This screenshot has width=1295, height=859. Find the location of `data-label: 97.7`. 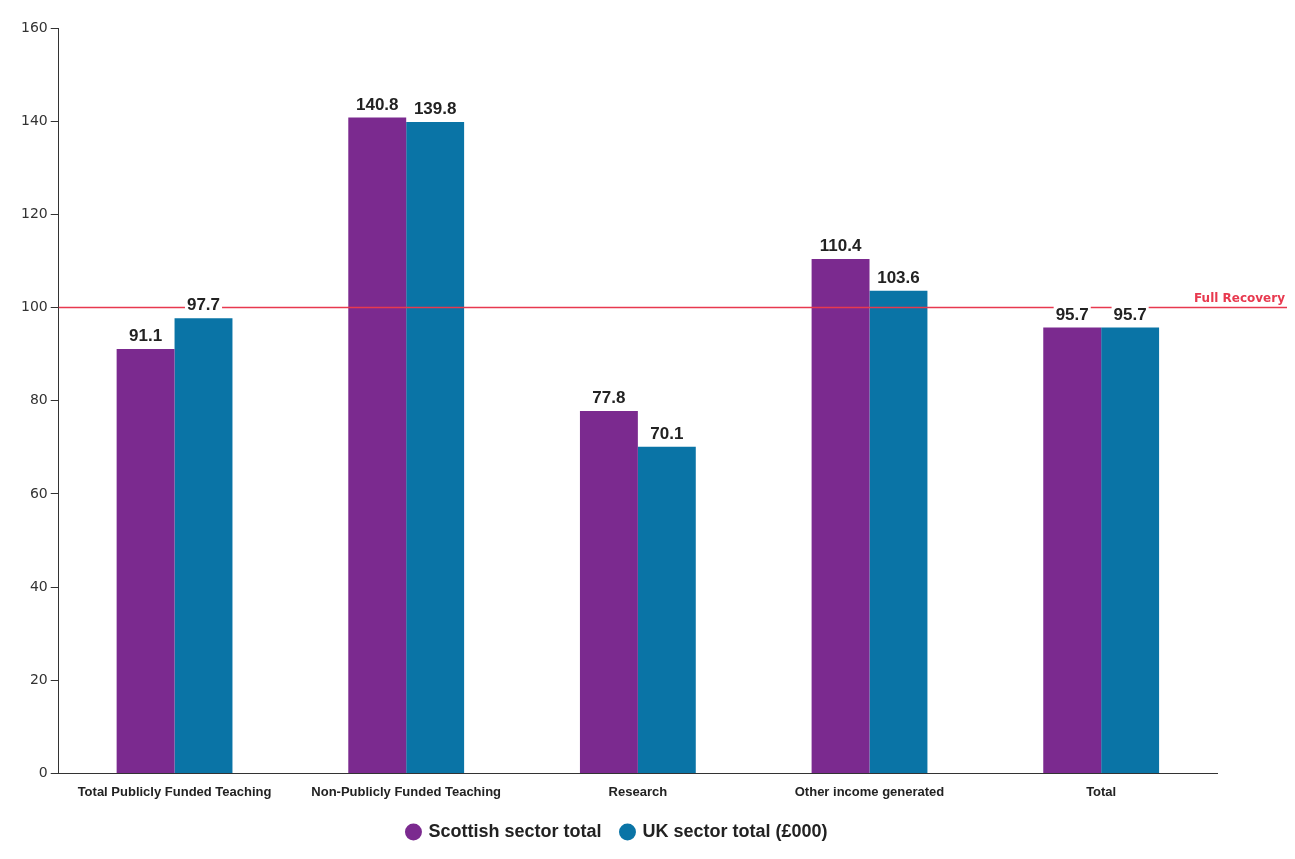

data-label: 97.7 is located at coordinates (203, 305).